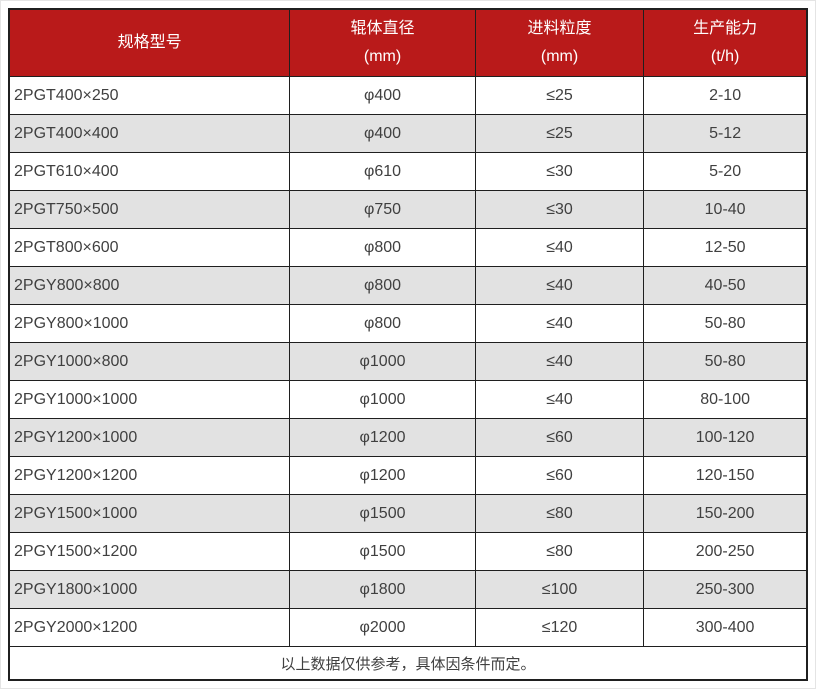 The height and width of the screenshot is (689, 816). Describe the element at coordinates (725, 247) in the screenshot. I see `capacity-cell: 12-50` at that location.